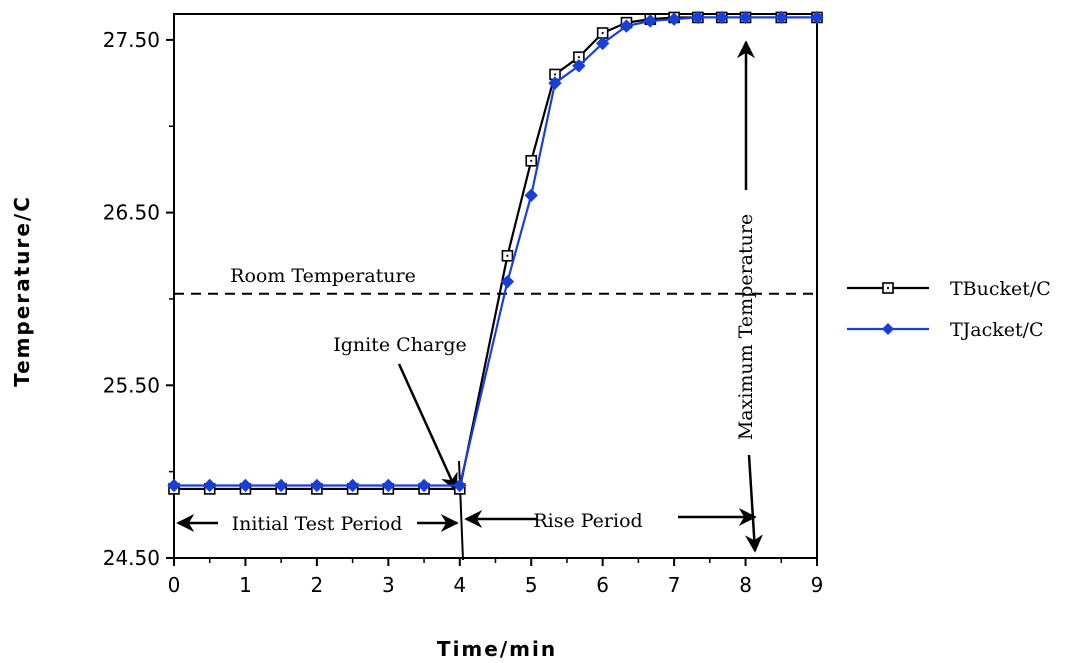 This screenshot has height=663, width=1066. What do you see at coordinates (245, 585) in the screenshot?
I see `x-tick-label: 1` at bounding box center [245, 585].